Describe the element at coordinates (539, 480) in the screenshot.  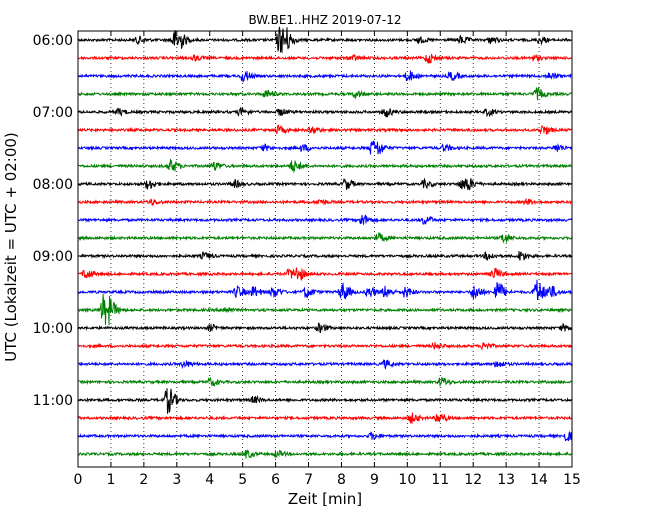
I see `x-tick-label: 14` at that location.